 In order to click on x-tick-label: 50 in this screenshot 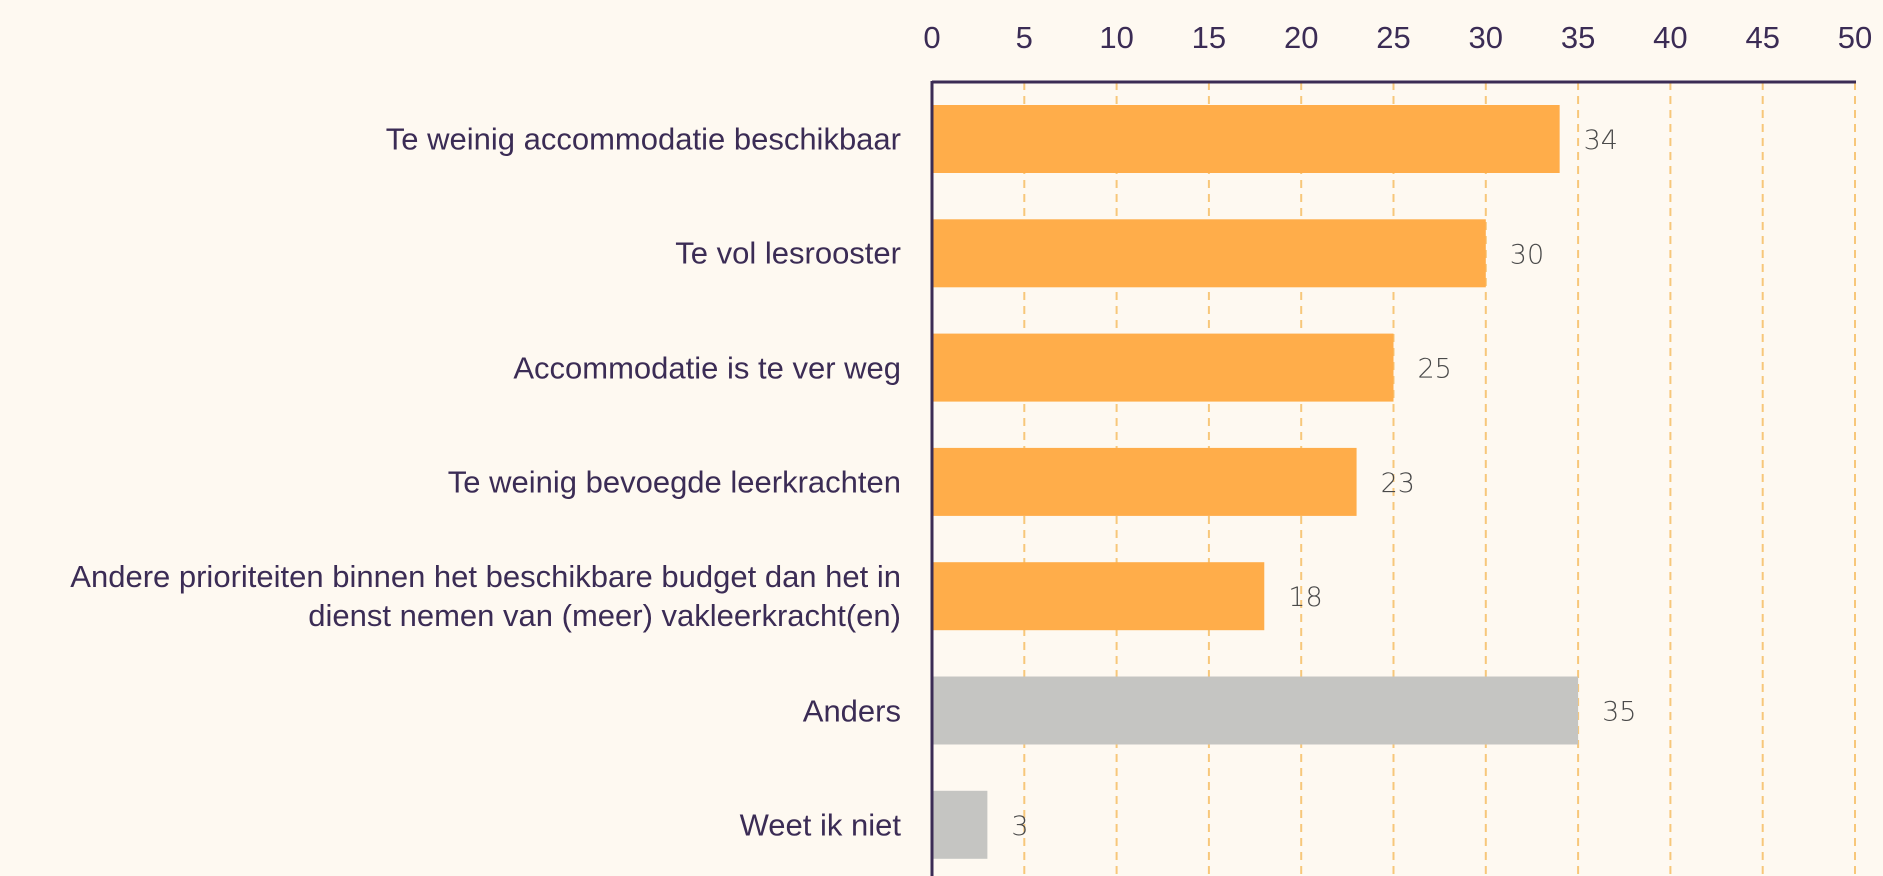, I will do `click(1855, 37)`.